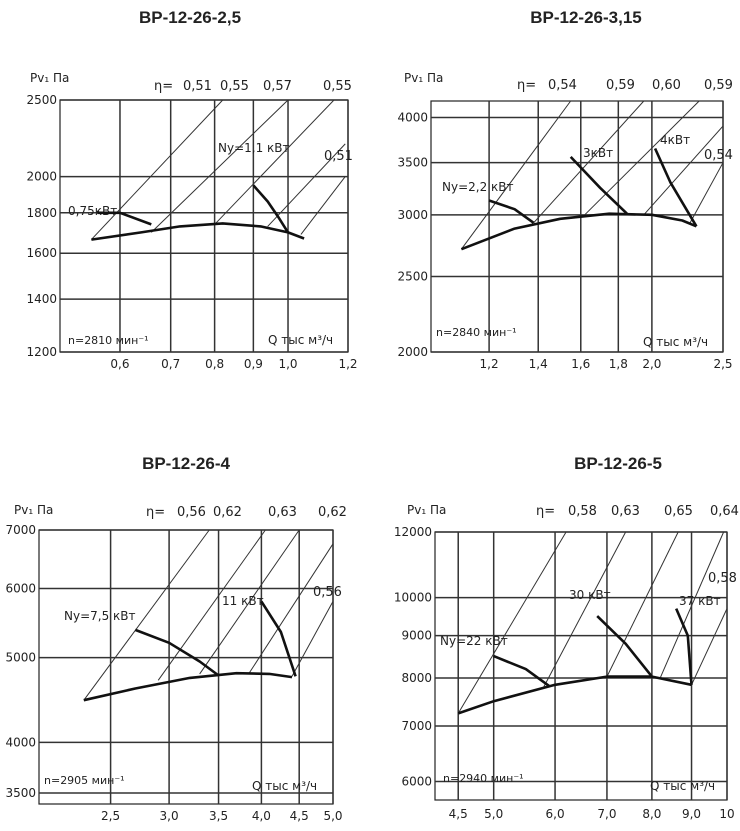  I want to click on x-tick-label: 0,9, so click(253, 364).